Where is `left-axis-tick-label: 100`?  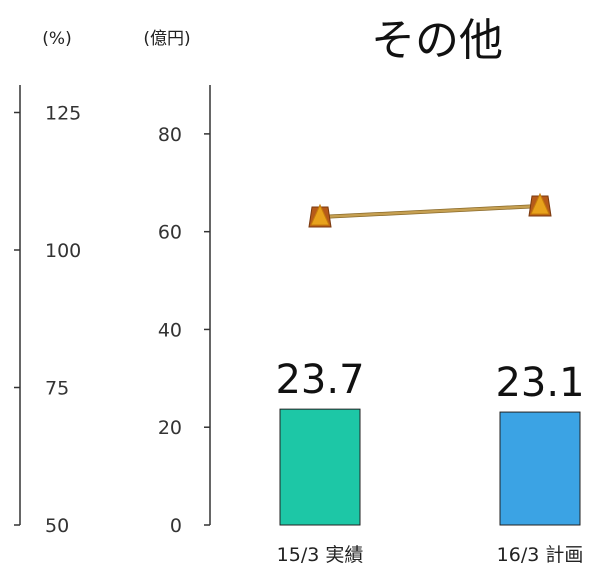
left-axis-tick-label: 100 is located at coordinates (63, 251).